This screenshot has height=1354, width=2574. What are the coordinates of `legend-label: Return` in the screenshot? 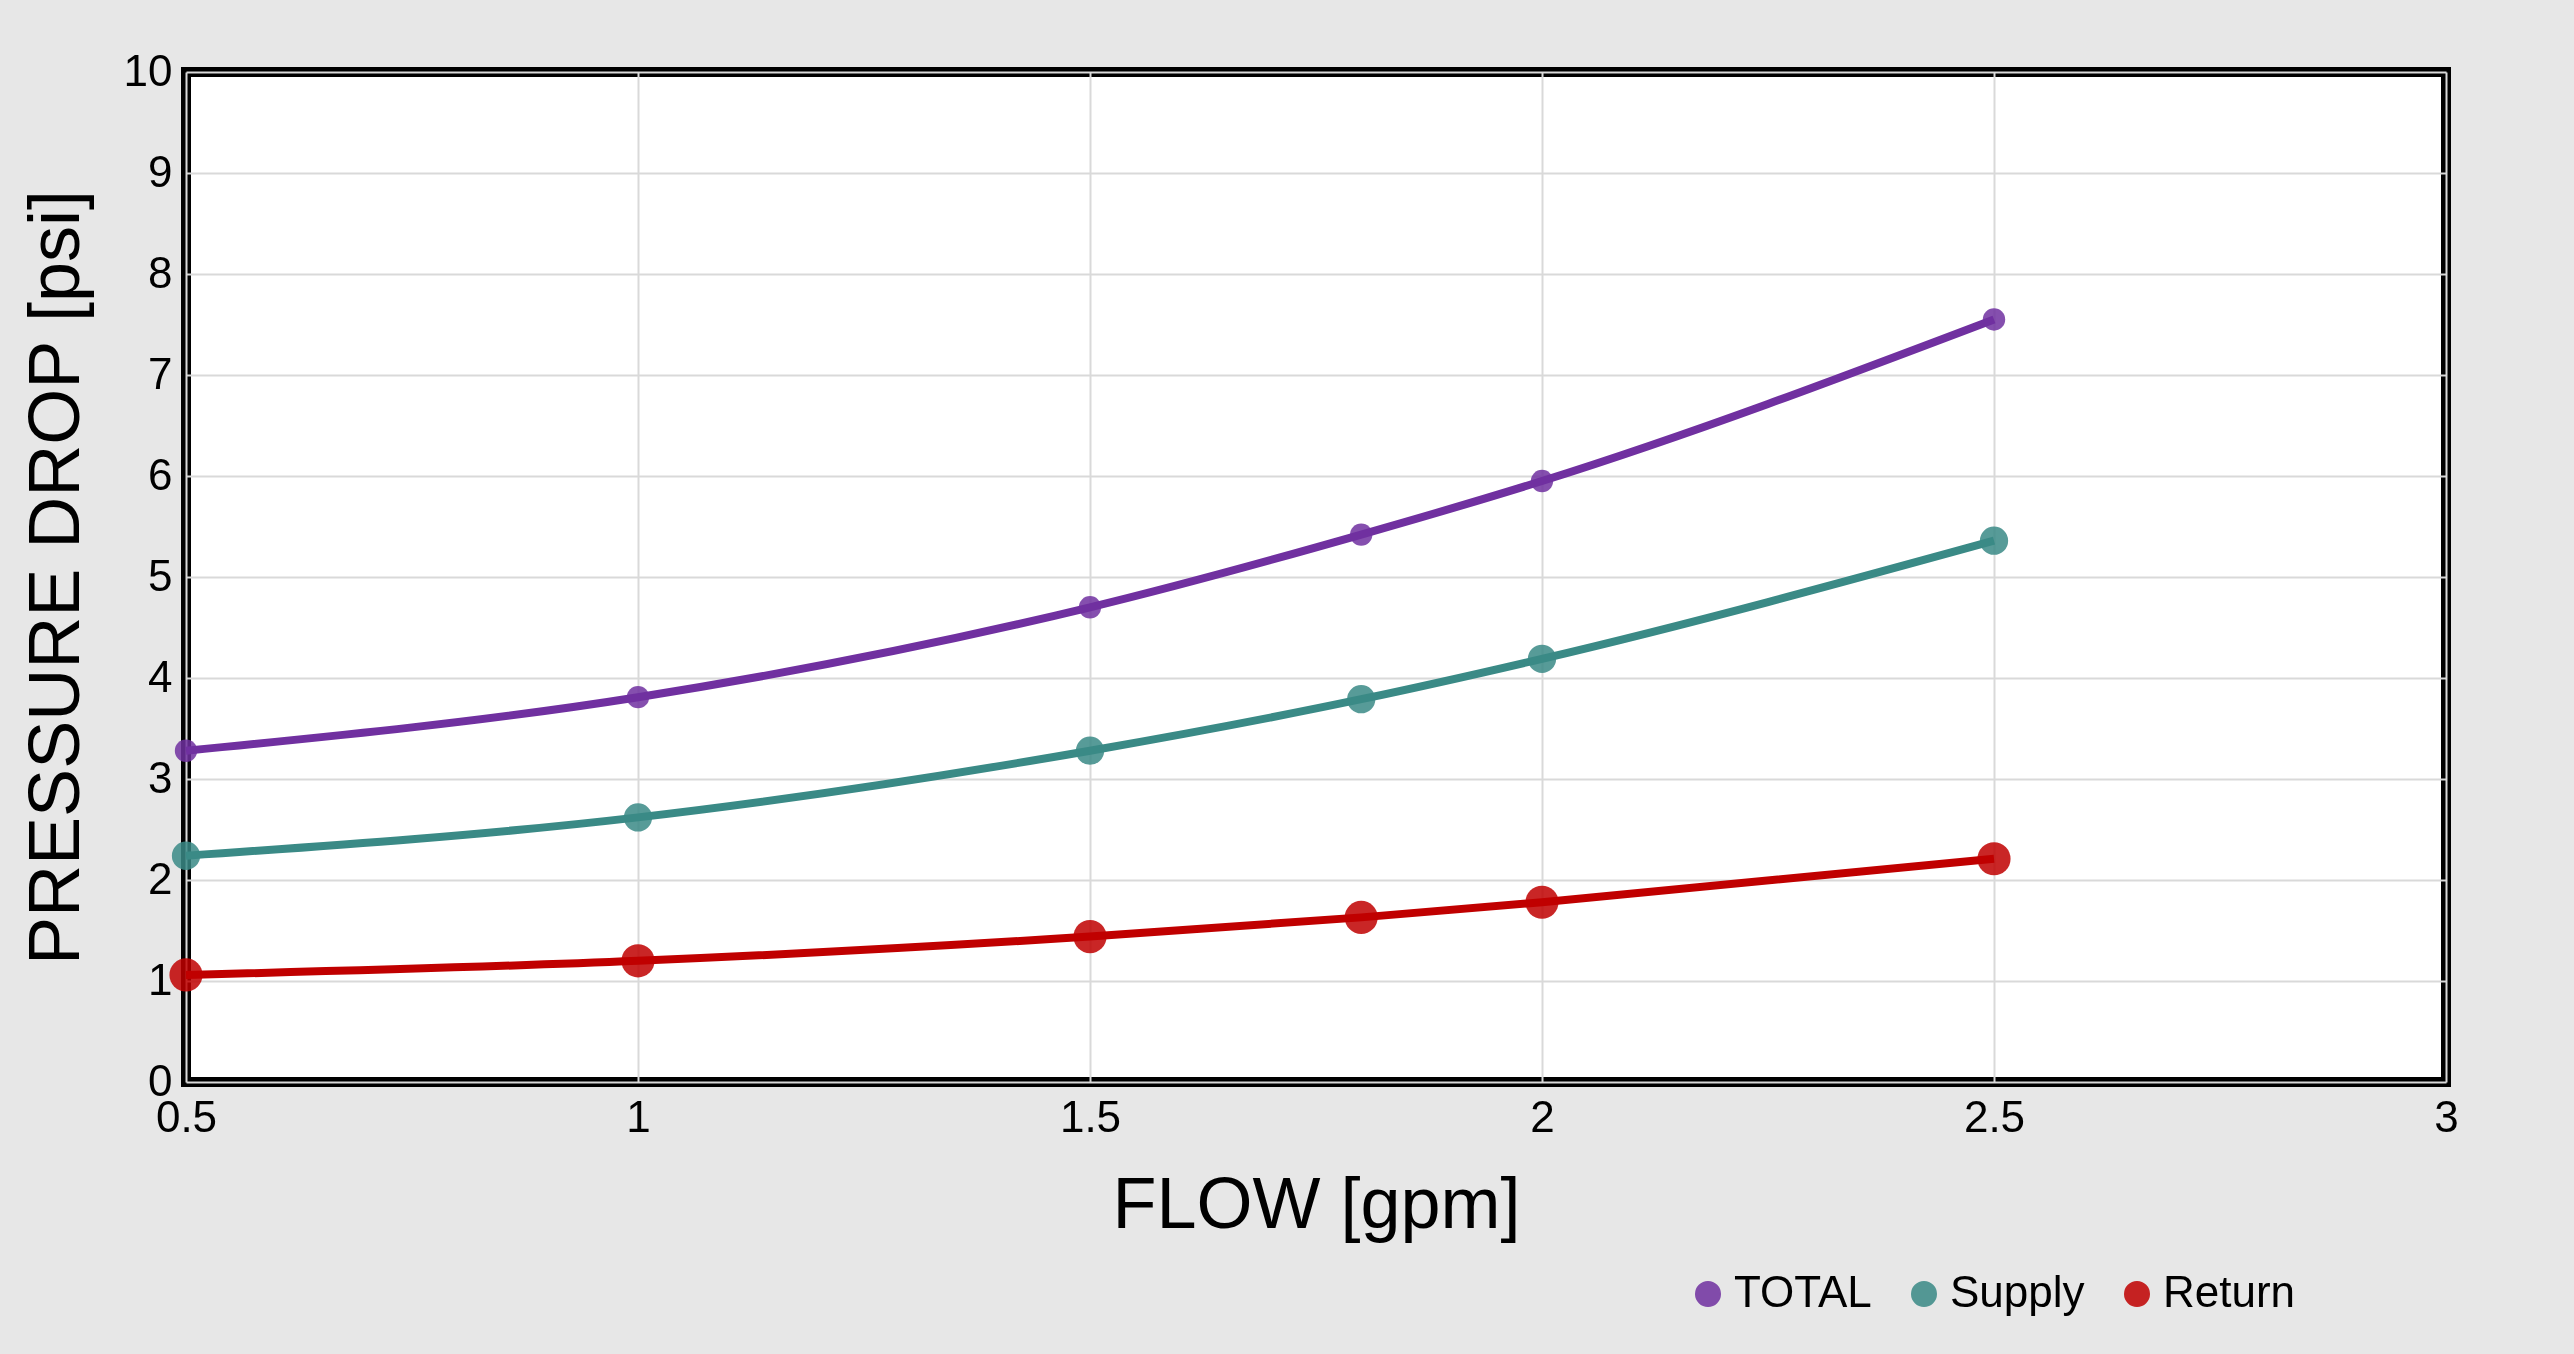 It's located at (2229, 1291).